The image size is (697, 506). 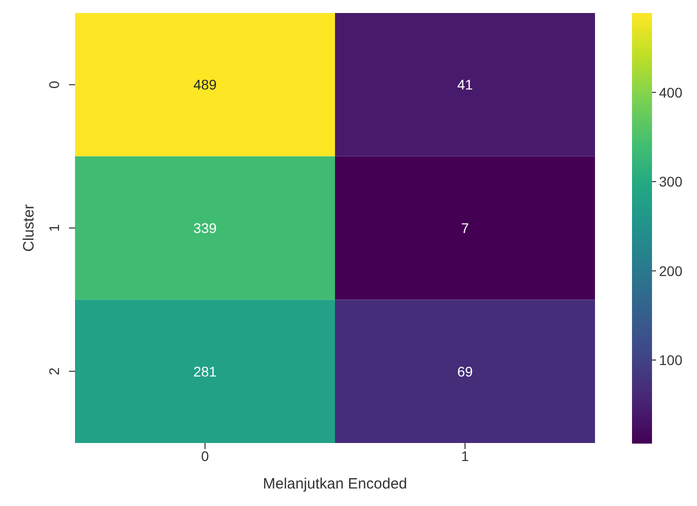 I want to click on color-bar-label: 200, so click(x=671, y=270).